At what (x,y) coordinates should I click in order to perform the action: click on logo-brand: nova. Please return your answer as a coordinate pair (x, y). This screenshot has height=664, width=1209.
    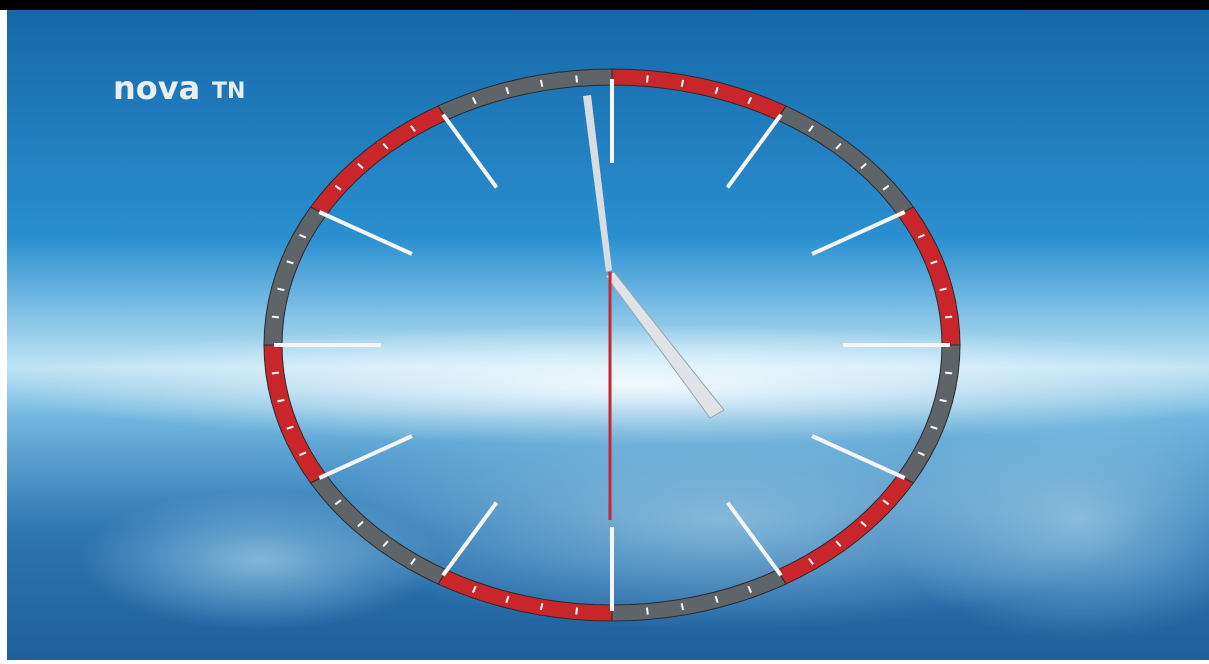
    Looking at the image, I should click on (156, 88).